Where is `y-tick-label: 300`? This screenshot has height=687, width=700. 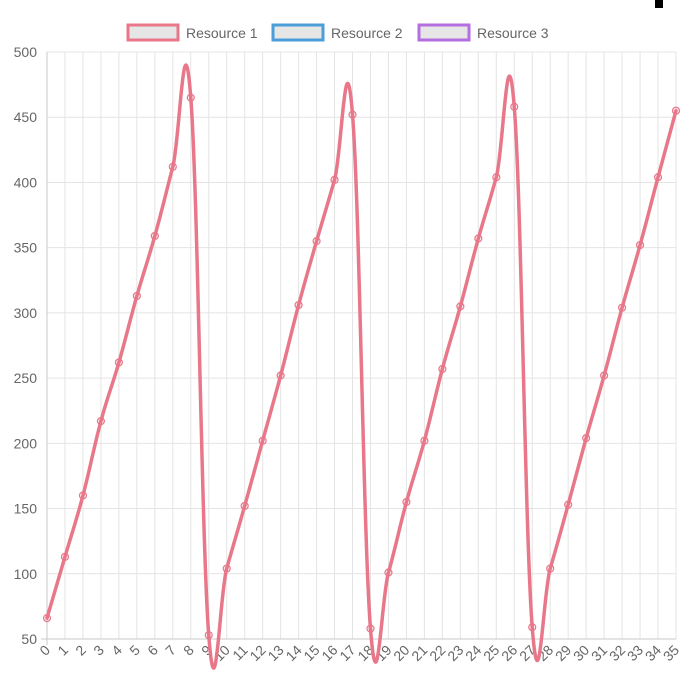 y-tick-label: 300 is located at coordinates (26, 313).